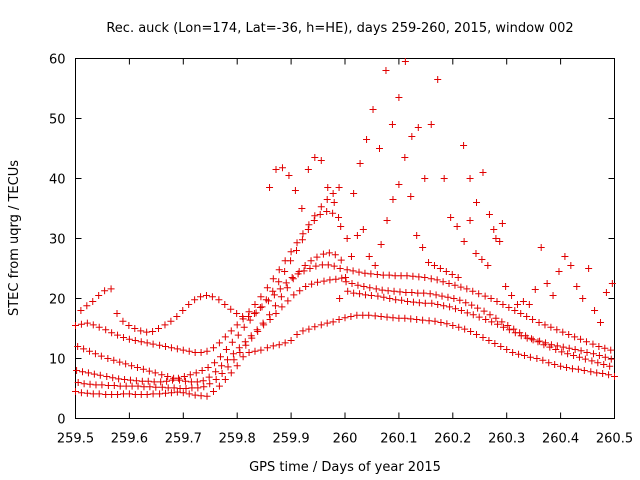  What do you see at coordinates (129, 439) in the screenshot?
I see `x-tick-label: 259.6` at bounding box center [129, 439].